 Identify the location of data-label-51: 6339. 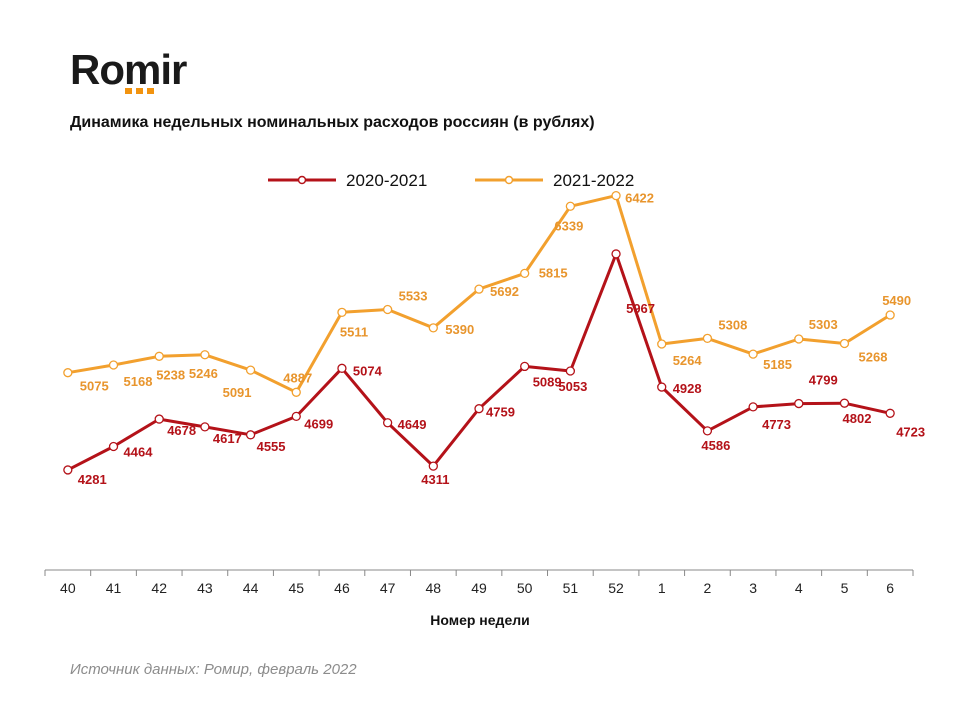
(568, 225).